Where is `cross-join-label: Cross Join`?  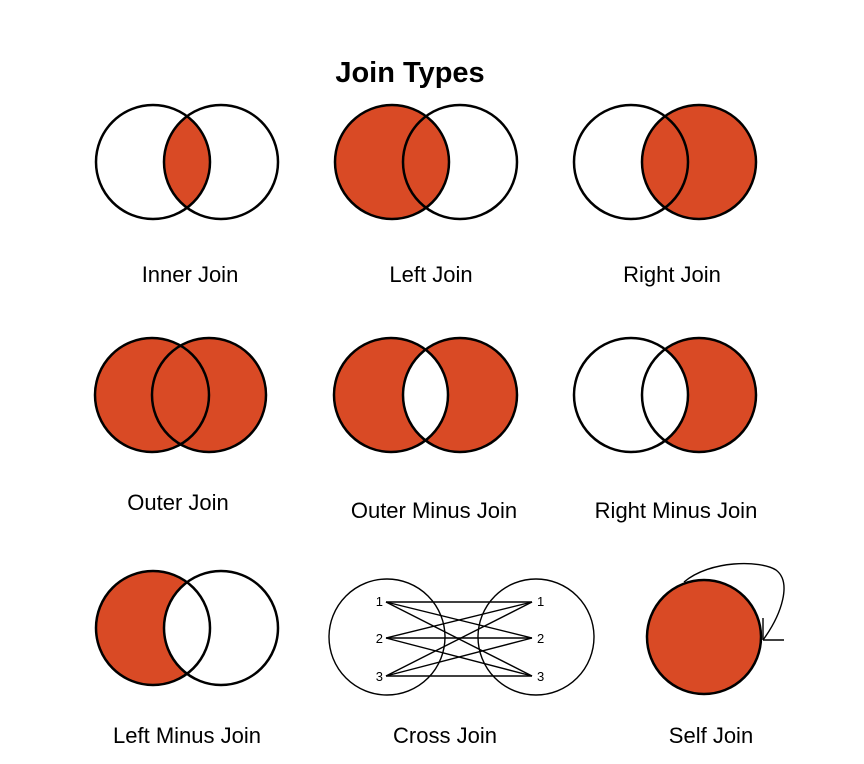
cross-join-label: Cross Join is located at coordinates (445, 735).